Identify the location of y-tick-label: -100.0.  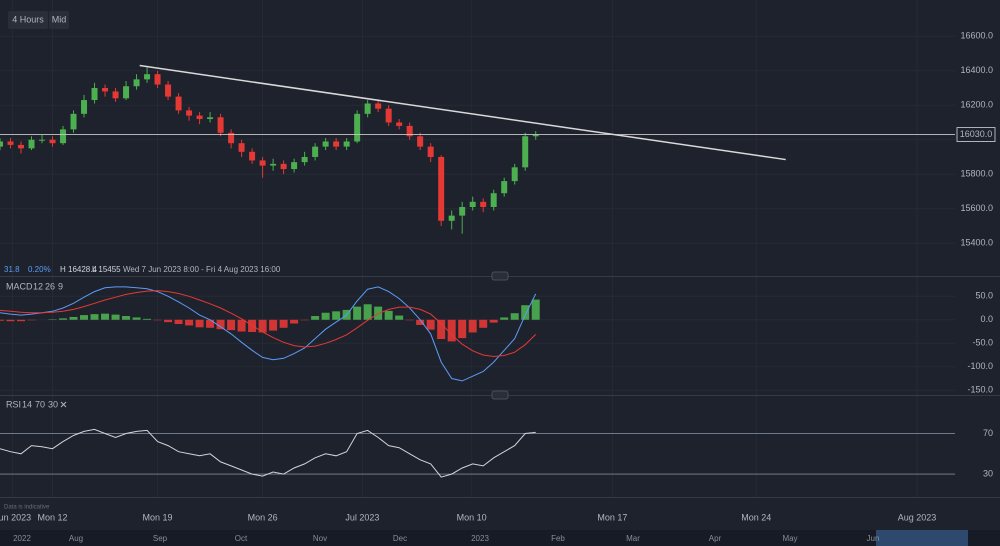
(980, 366).